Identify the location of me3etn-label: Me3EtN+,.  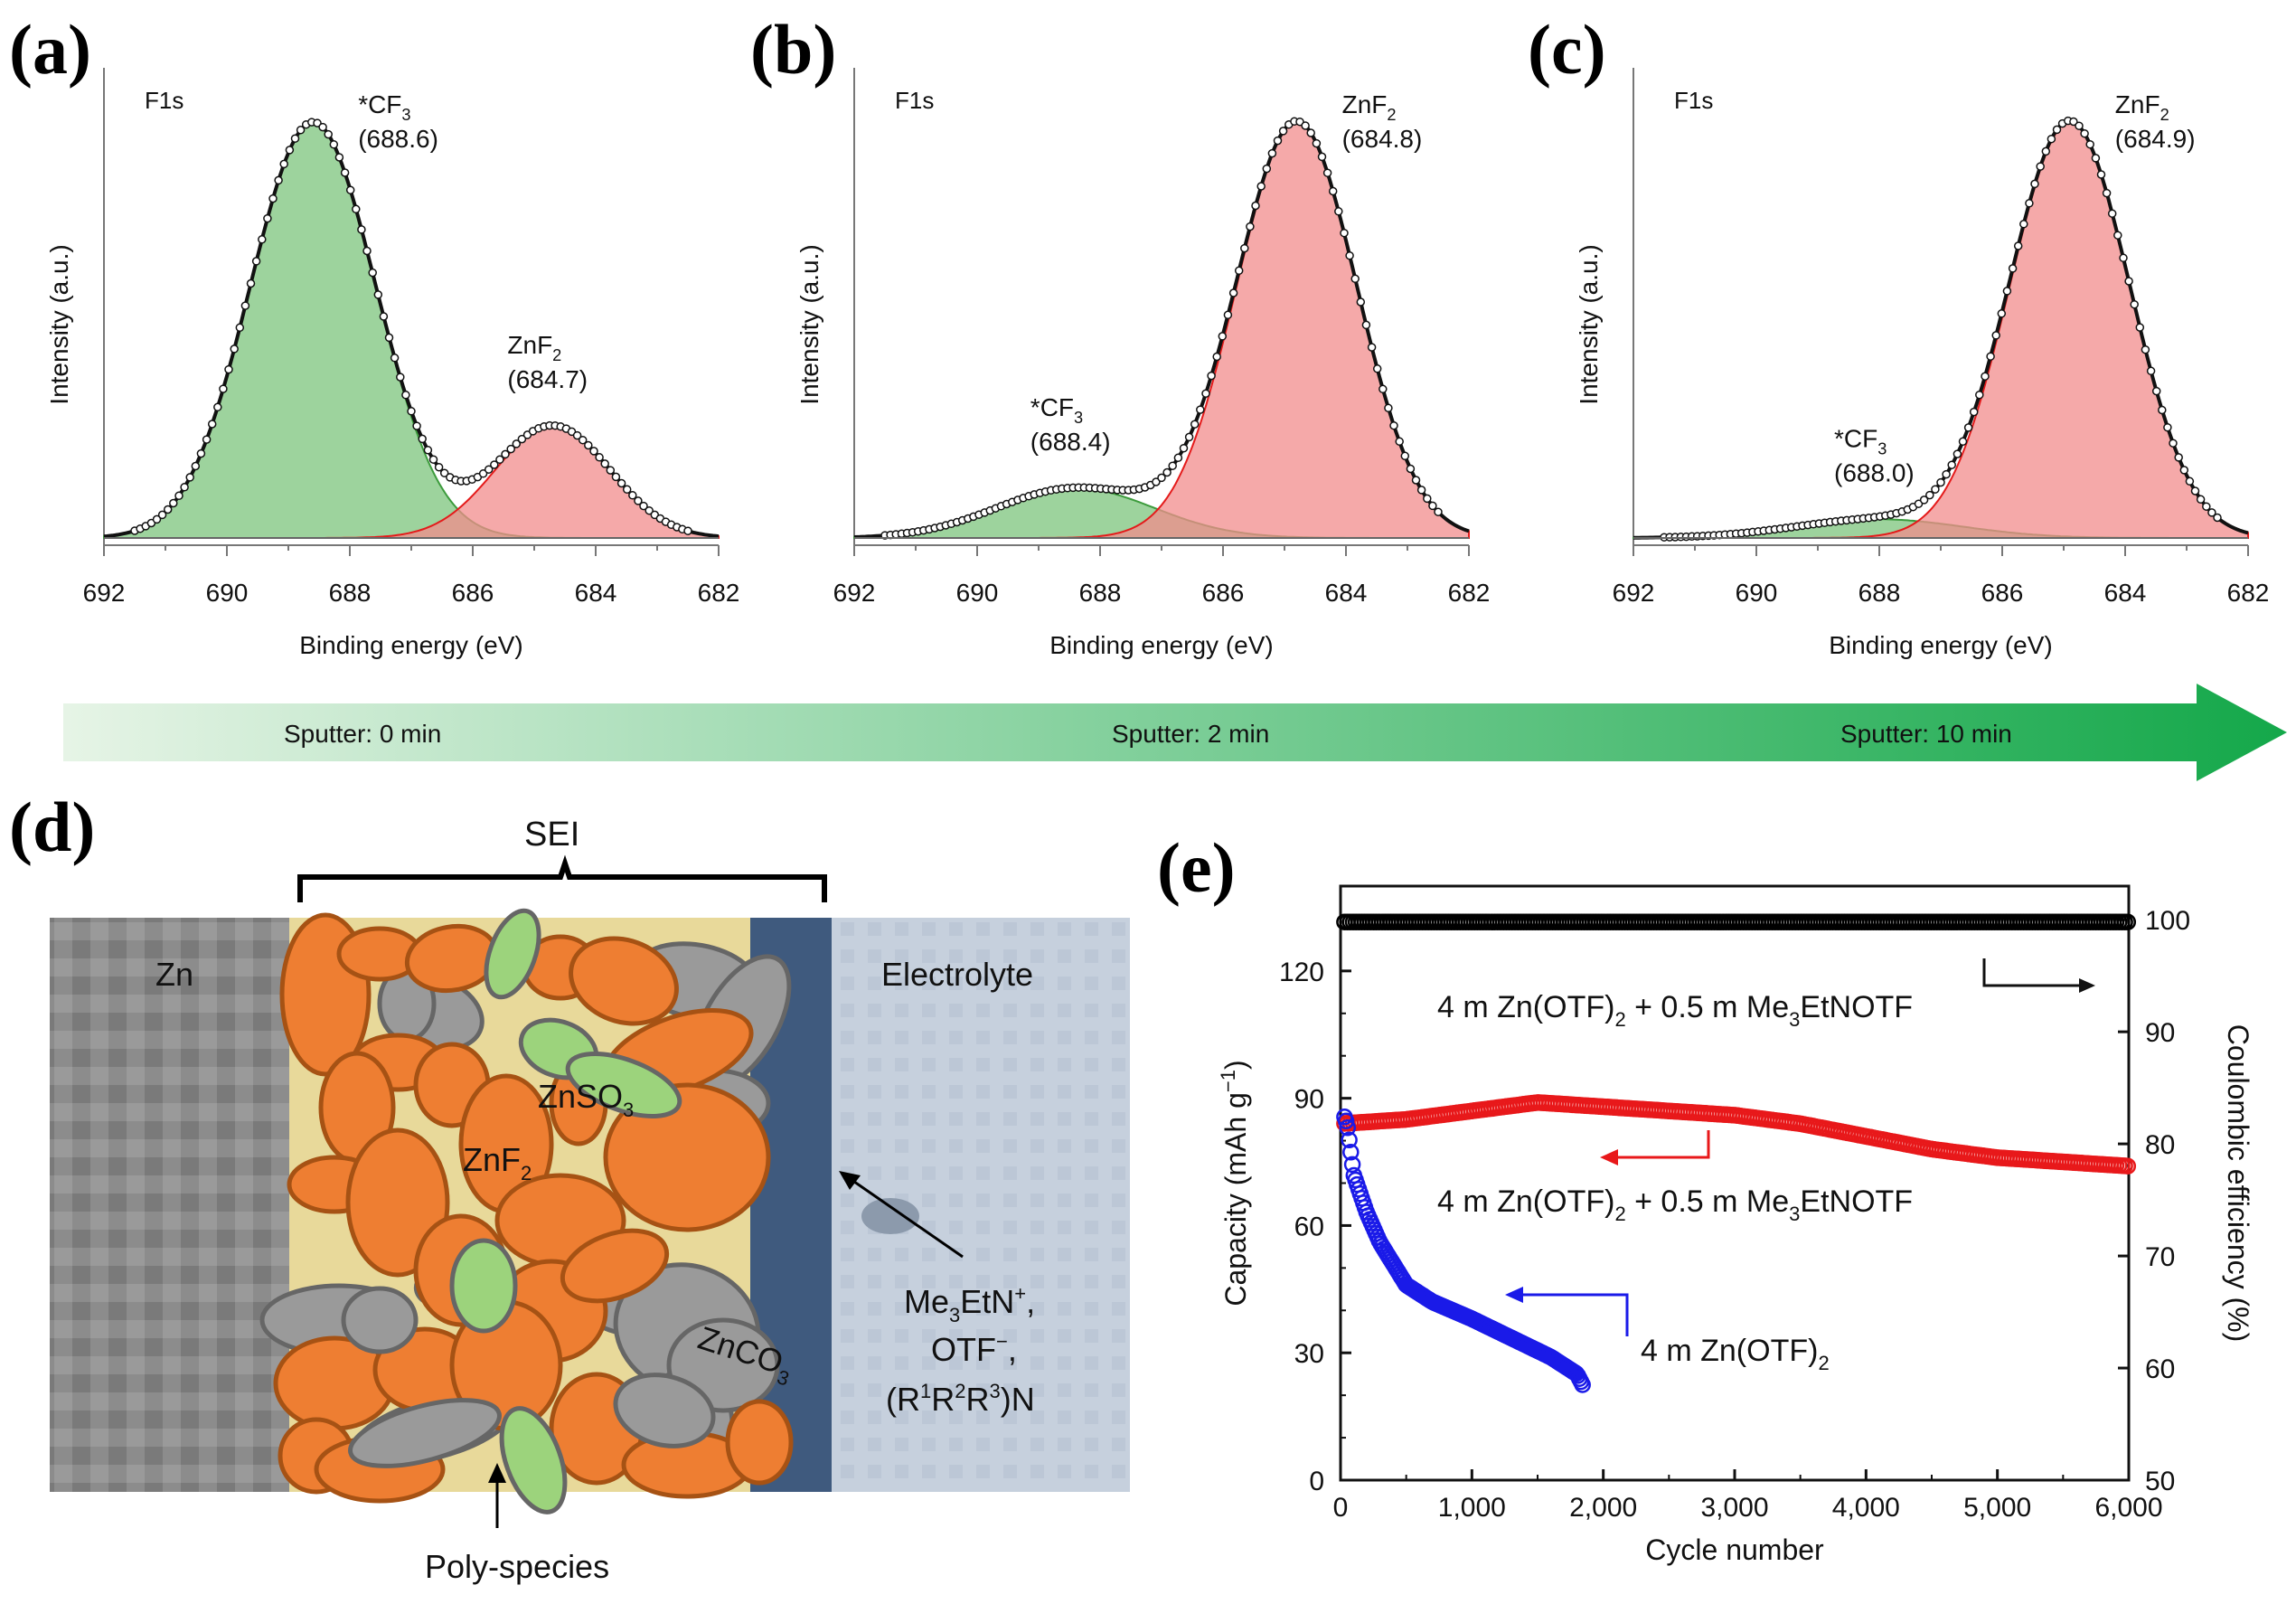
(969, 1304).